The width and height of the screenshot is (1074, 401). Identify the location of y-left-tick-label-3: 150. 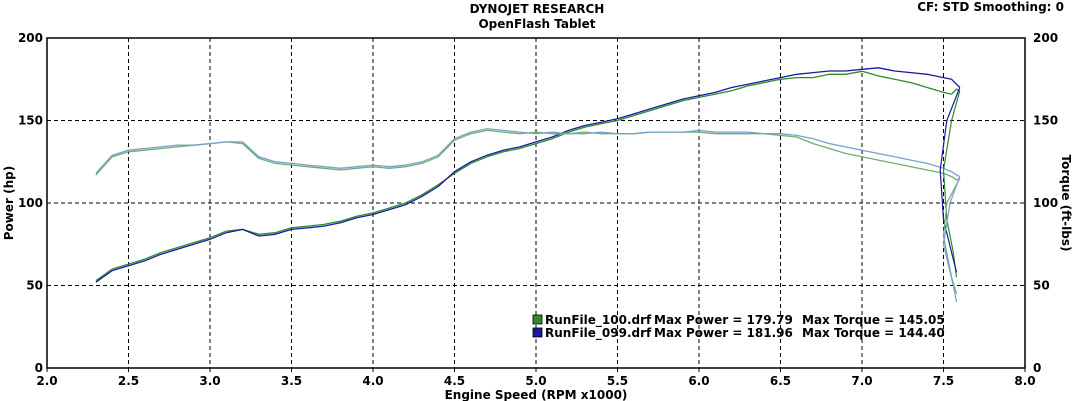
(30, 121).